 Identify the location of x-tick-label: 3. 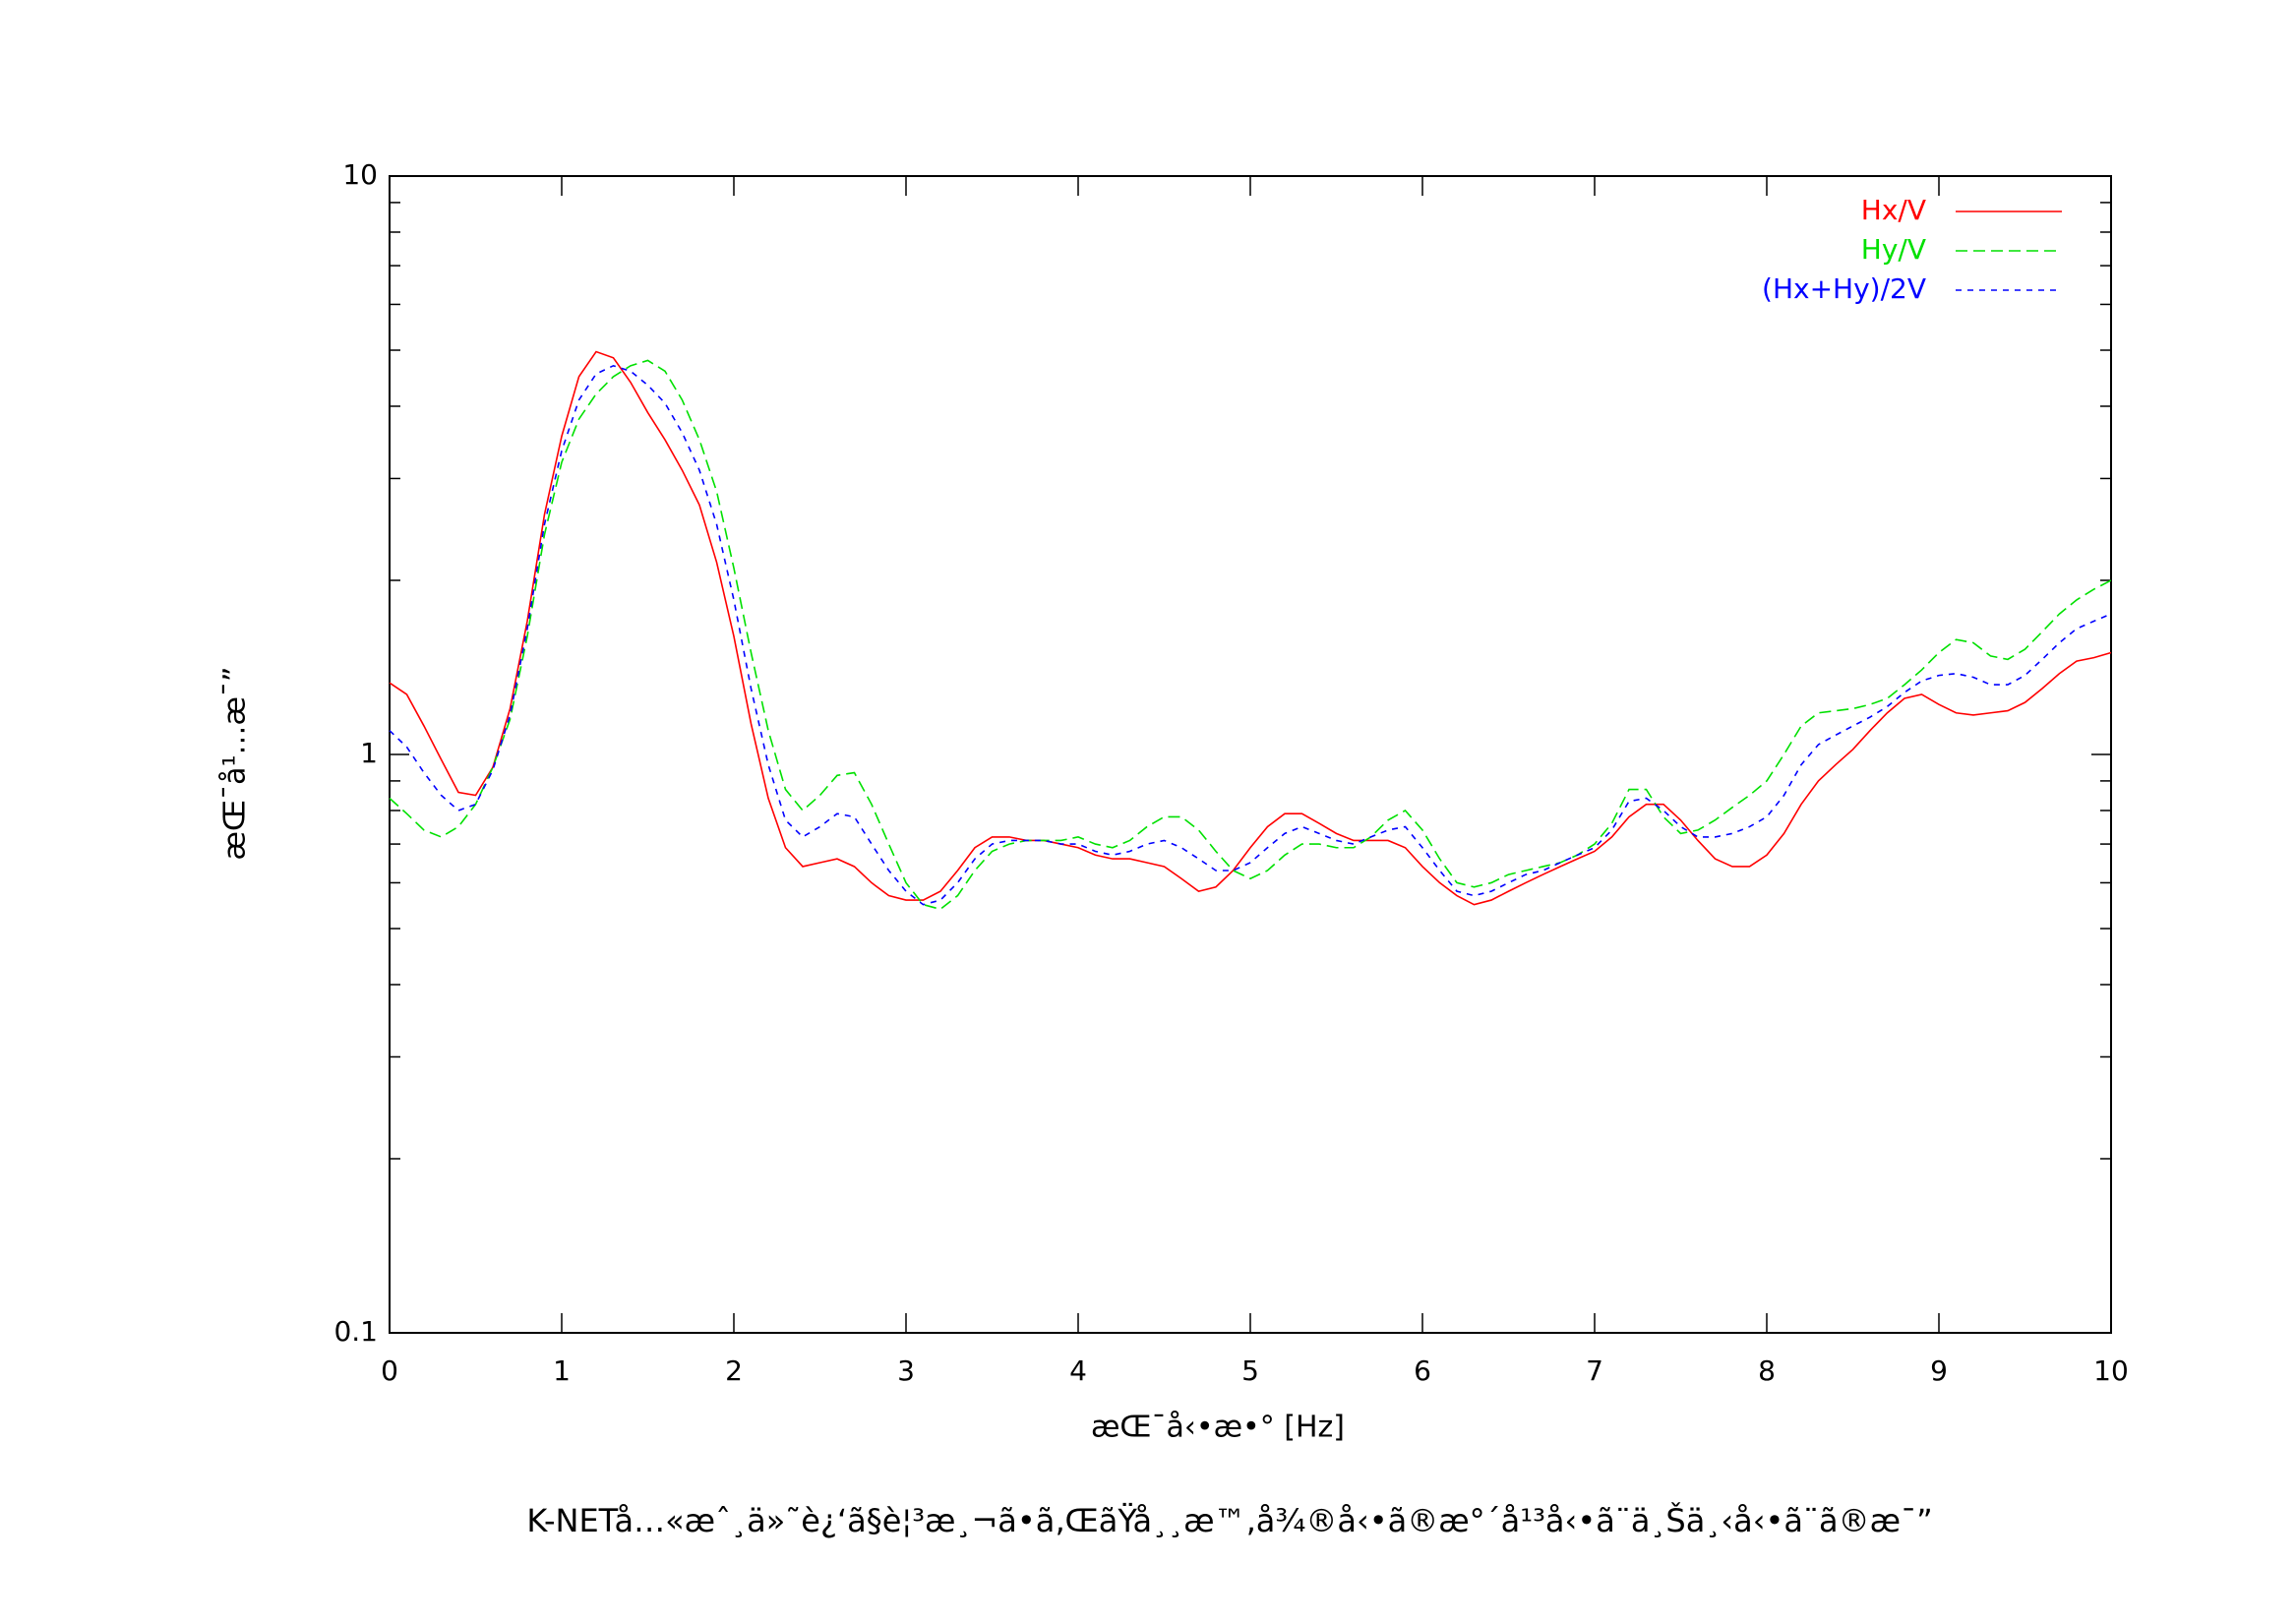
(906, 1370).